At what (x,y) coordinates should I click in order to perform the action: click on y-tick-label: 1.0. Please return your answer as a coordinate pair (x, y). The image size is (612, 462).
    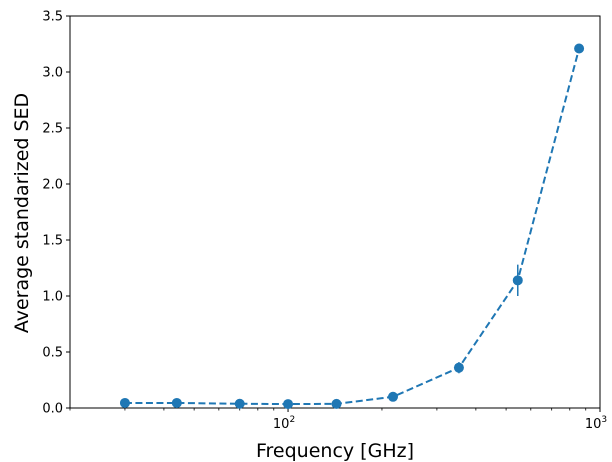
    Looking at the image, I should click on (52, 297).